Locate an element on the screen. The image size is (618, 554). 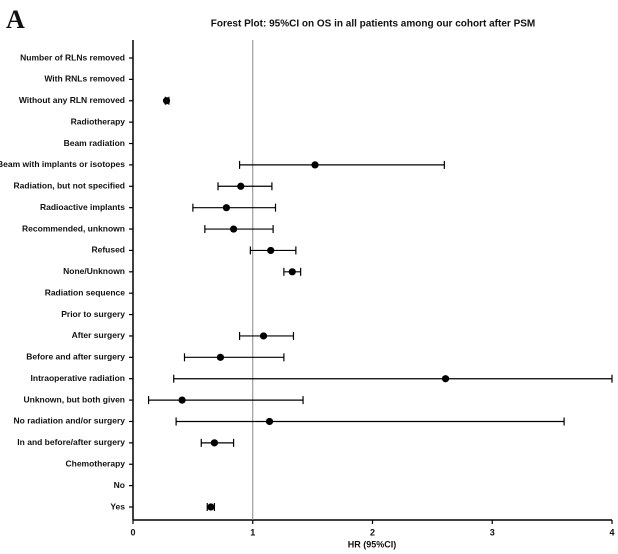
category-label: Yes is located at coordinates (117, 506).